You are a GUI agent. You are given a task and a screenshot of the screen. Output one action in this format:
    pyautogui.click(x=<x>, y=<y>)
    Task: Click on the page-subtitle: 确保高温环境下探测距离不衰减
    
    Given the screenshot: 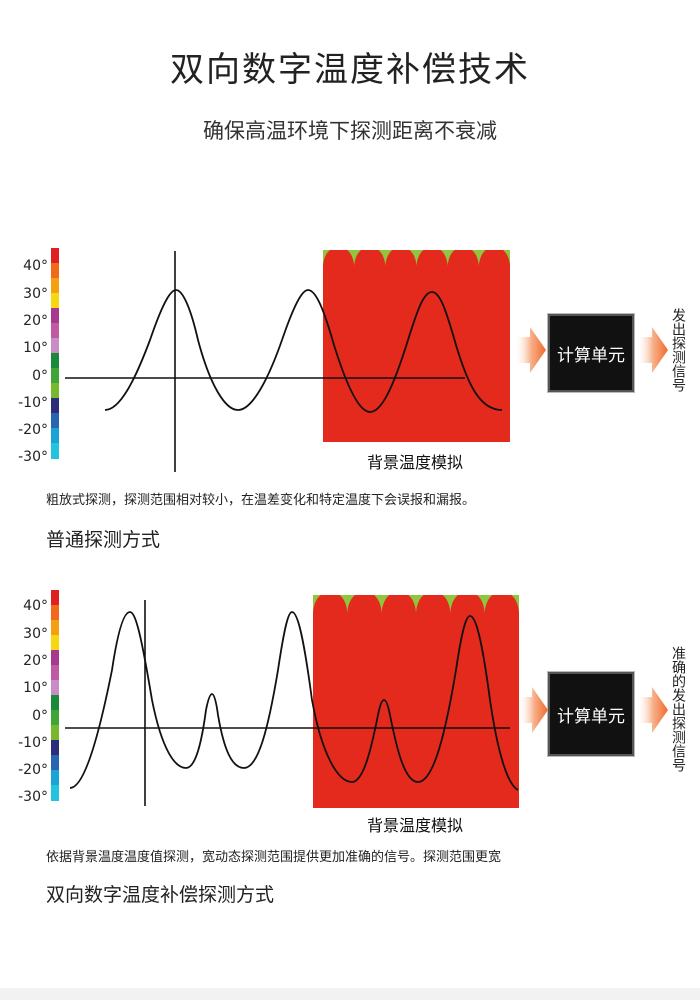 What is the action you would take?
    pyautogui.click(x=350, y=131)
    